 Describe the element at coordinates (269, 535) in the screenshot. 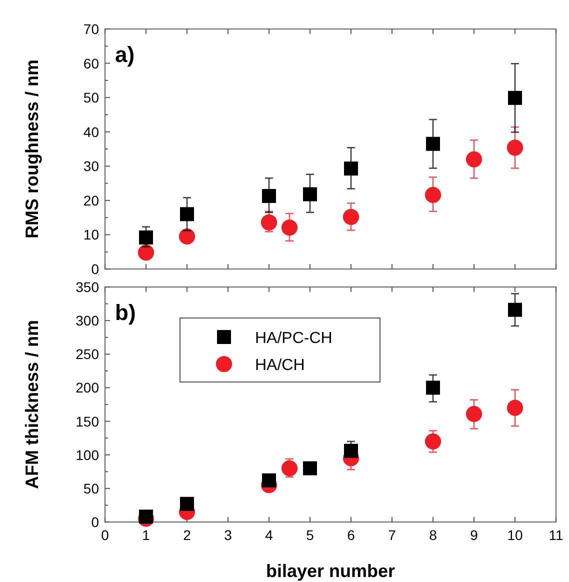

I see `x-tick-label: 4` at that location.